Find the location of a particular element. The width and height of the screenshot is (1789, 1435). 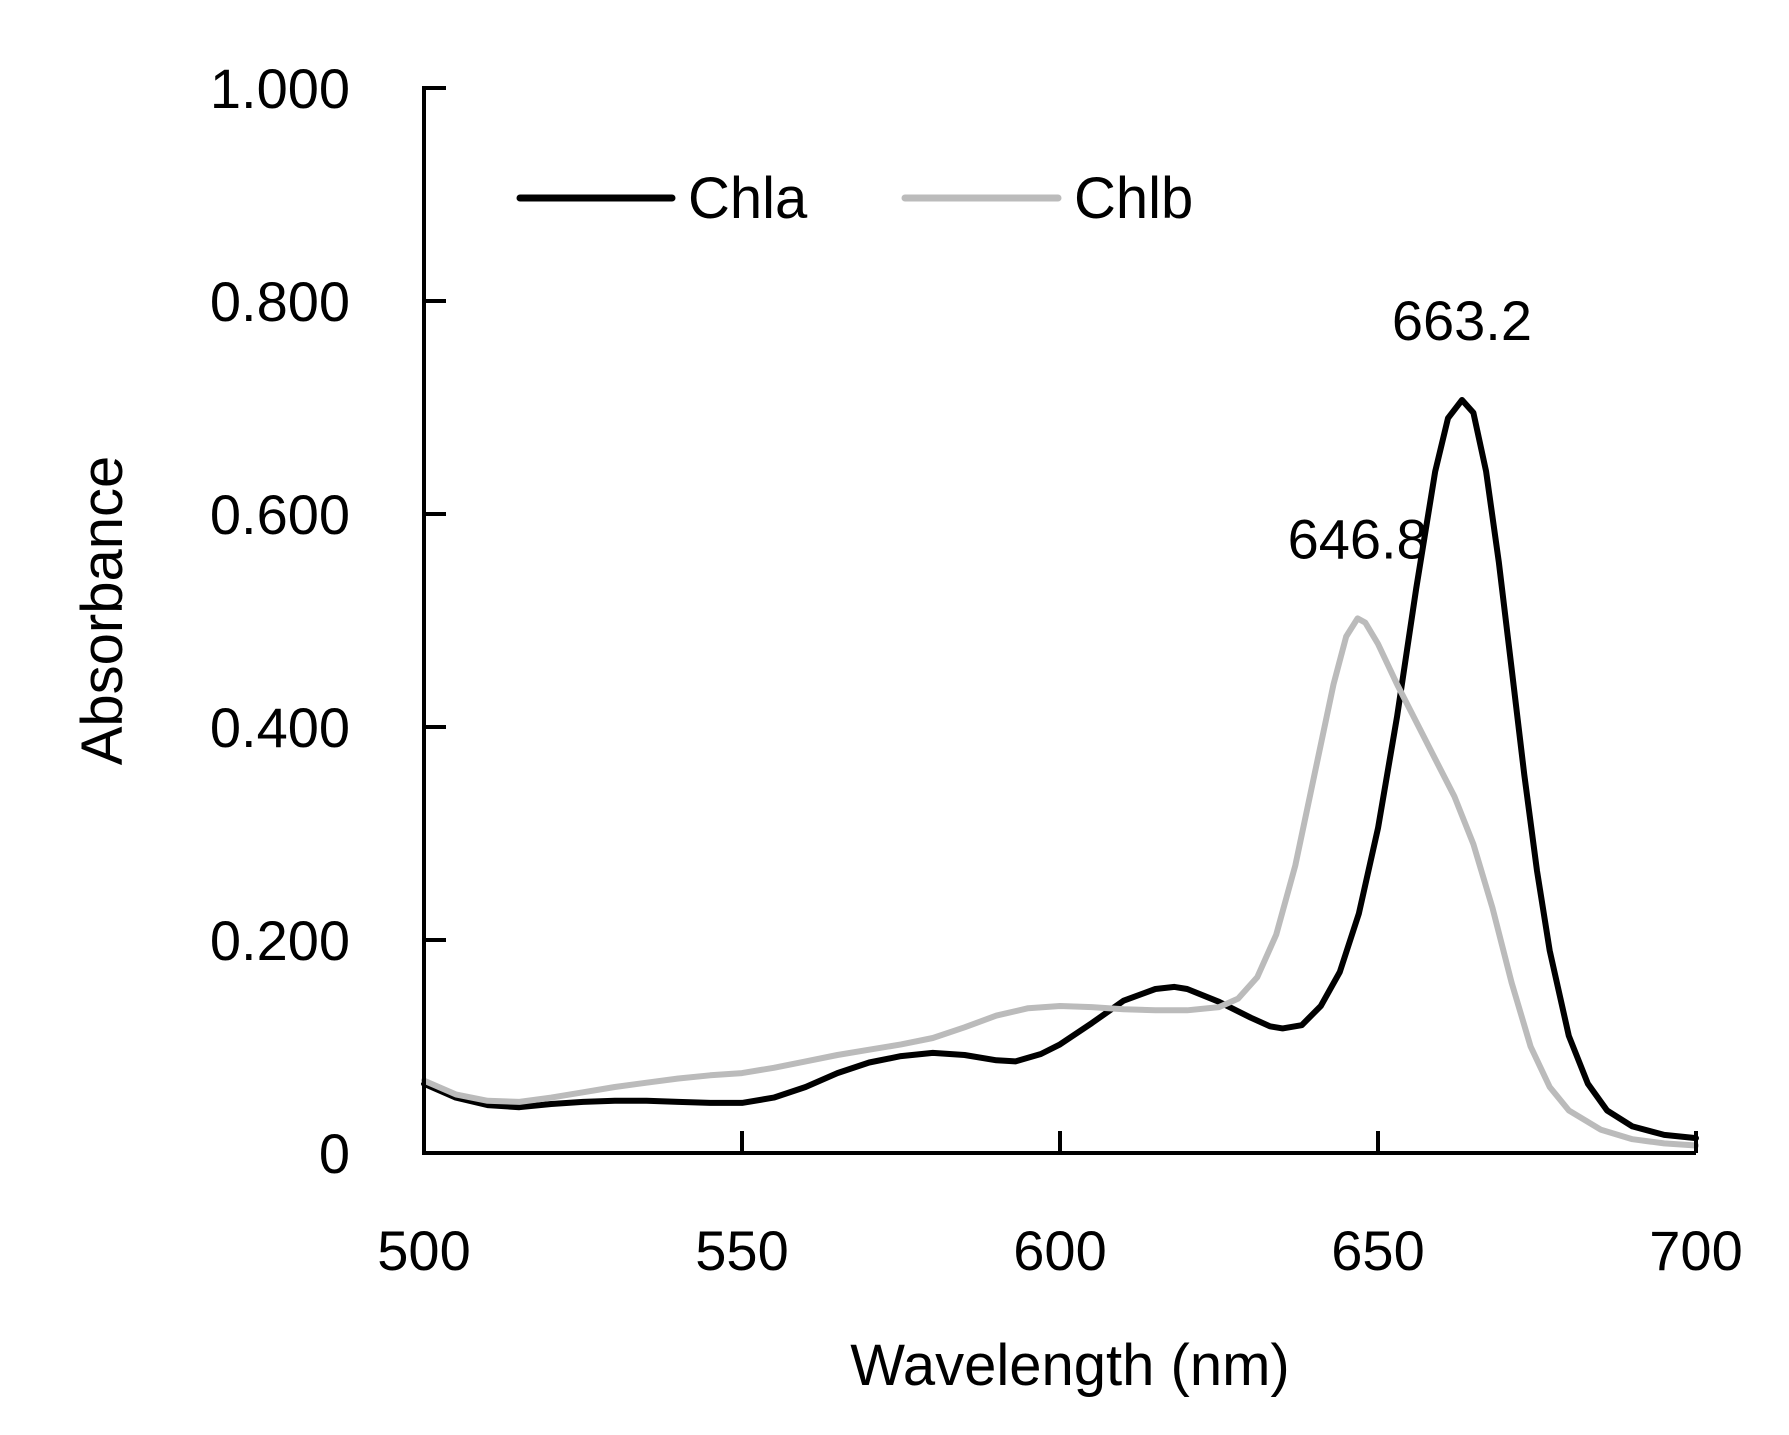

legend-label-chlb: Chlb is located at coordinates (1133, 198).